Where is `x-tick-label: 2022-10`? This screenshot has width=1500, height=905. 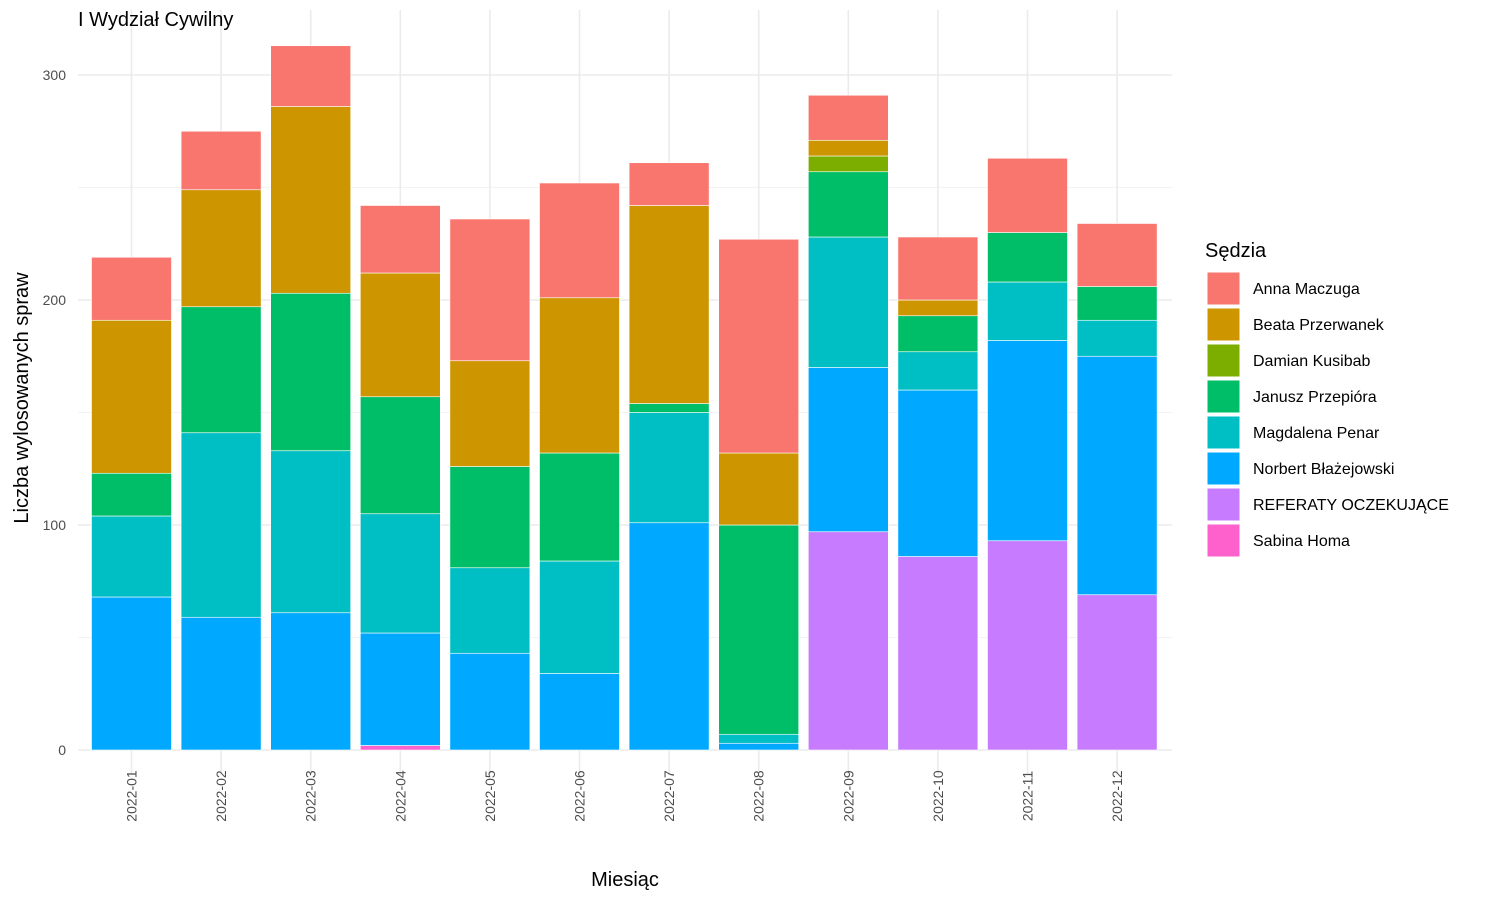 x-tick-label: 2022-10 is located at coordinates (938, 796).